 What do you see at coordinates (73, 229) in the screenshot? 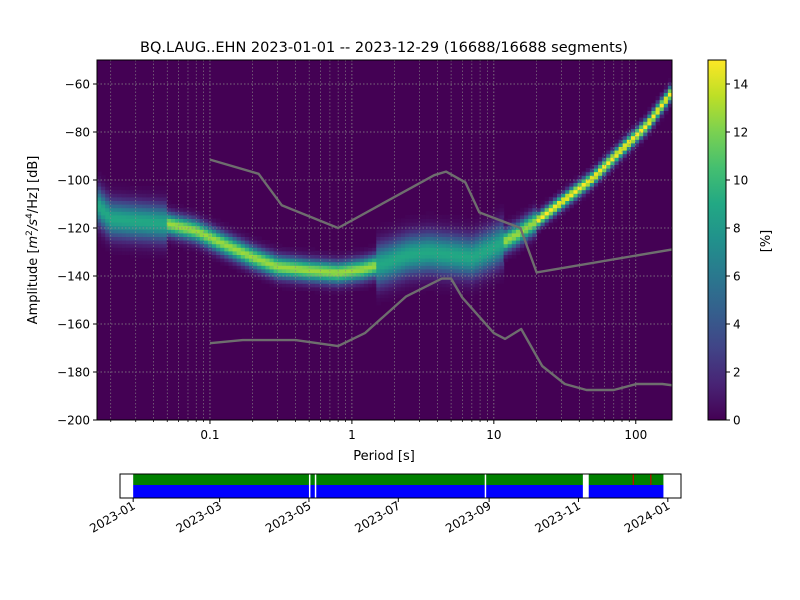
I see `y-tick-label: −120` at bounding box center [73, 229].